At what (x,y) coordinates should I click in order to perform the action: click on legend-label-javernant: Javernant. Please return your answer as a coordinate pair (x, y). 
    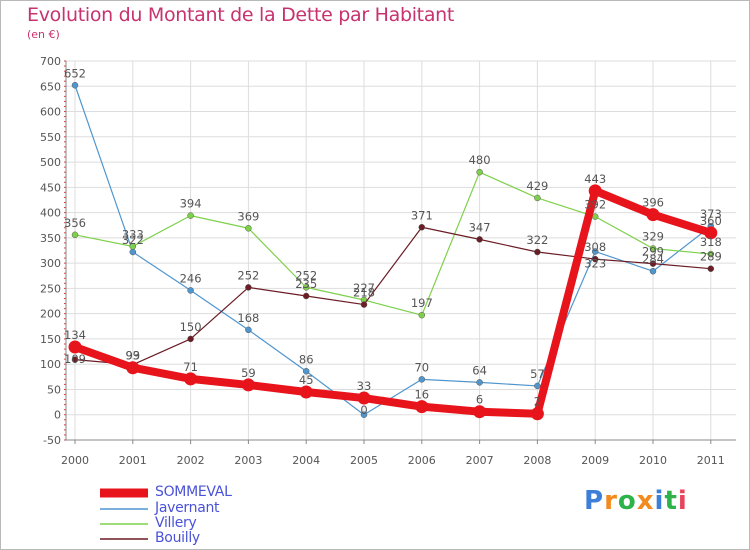
    Looking at the image, I should click on (187, 508).